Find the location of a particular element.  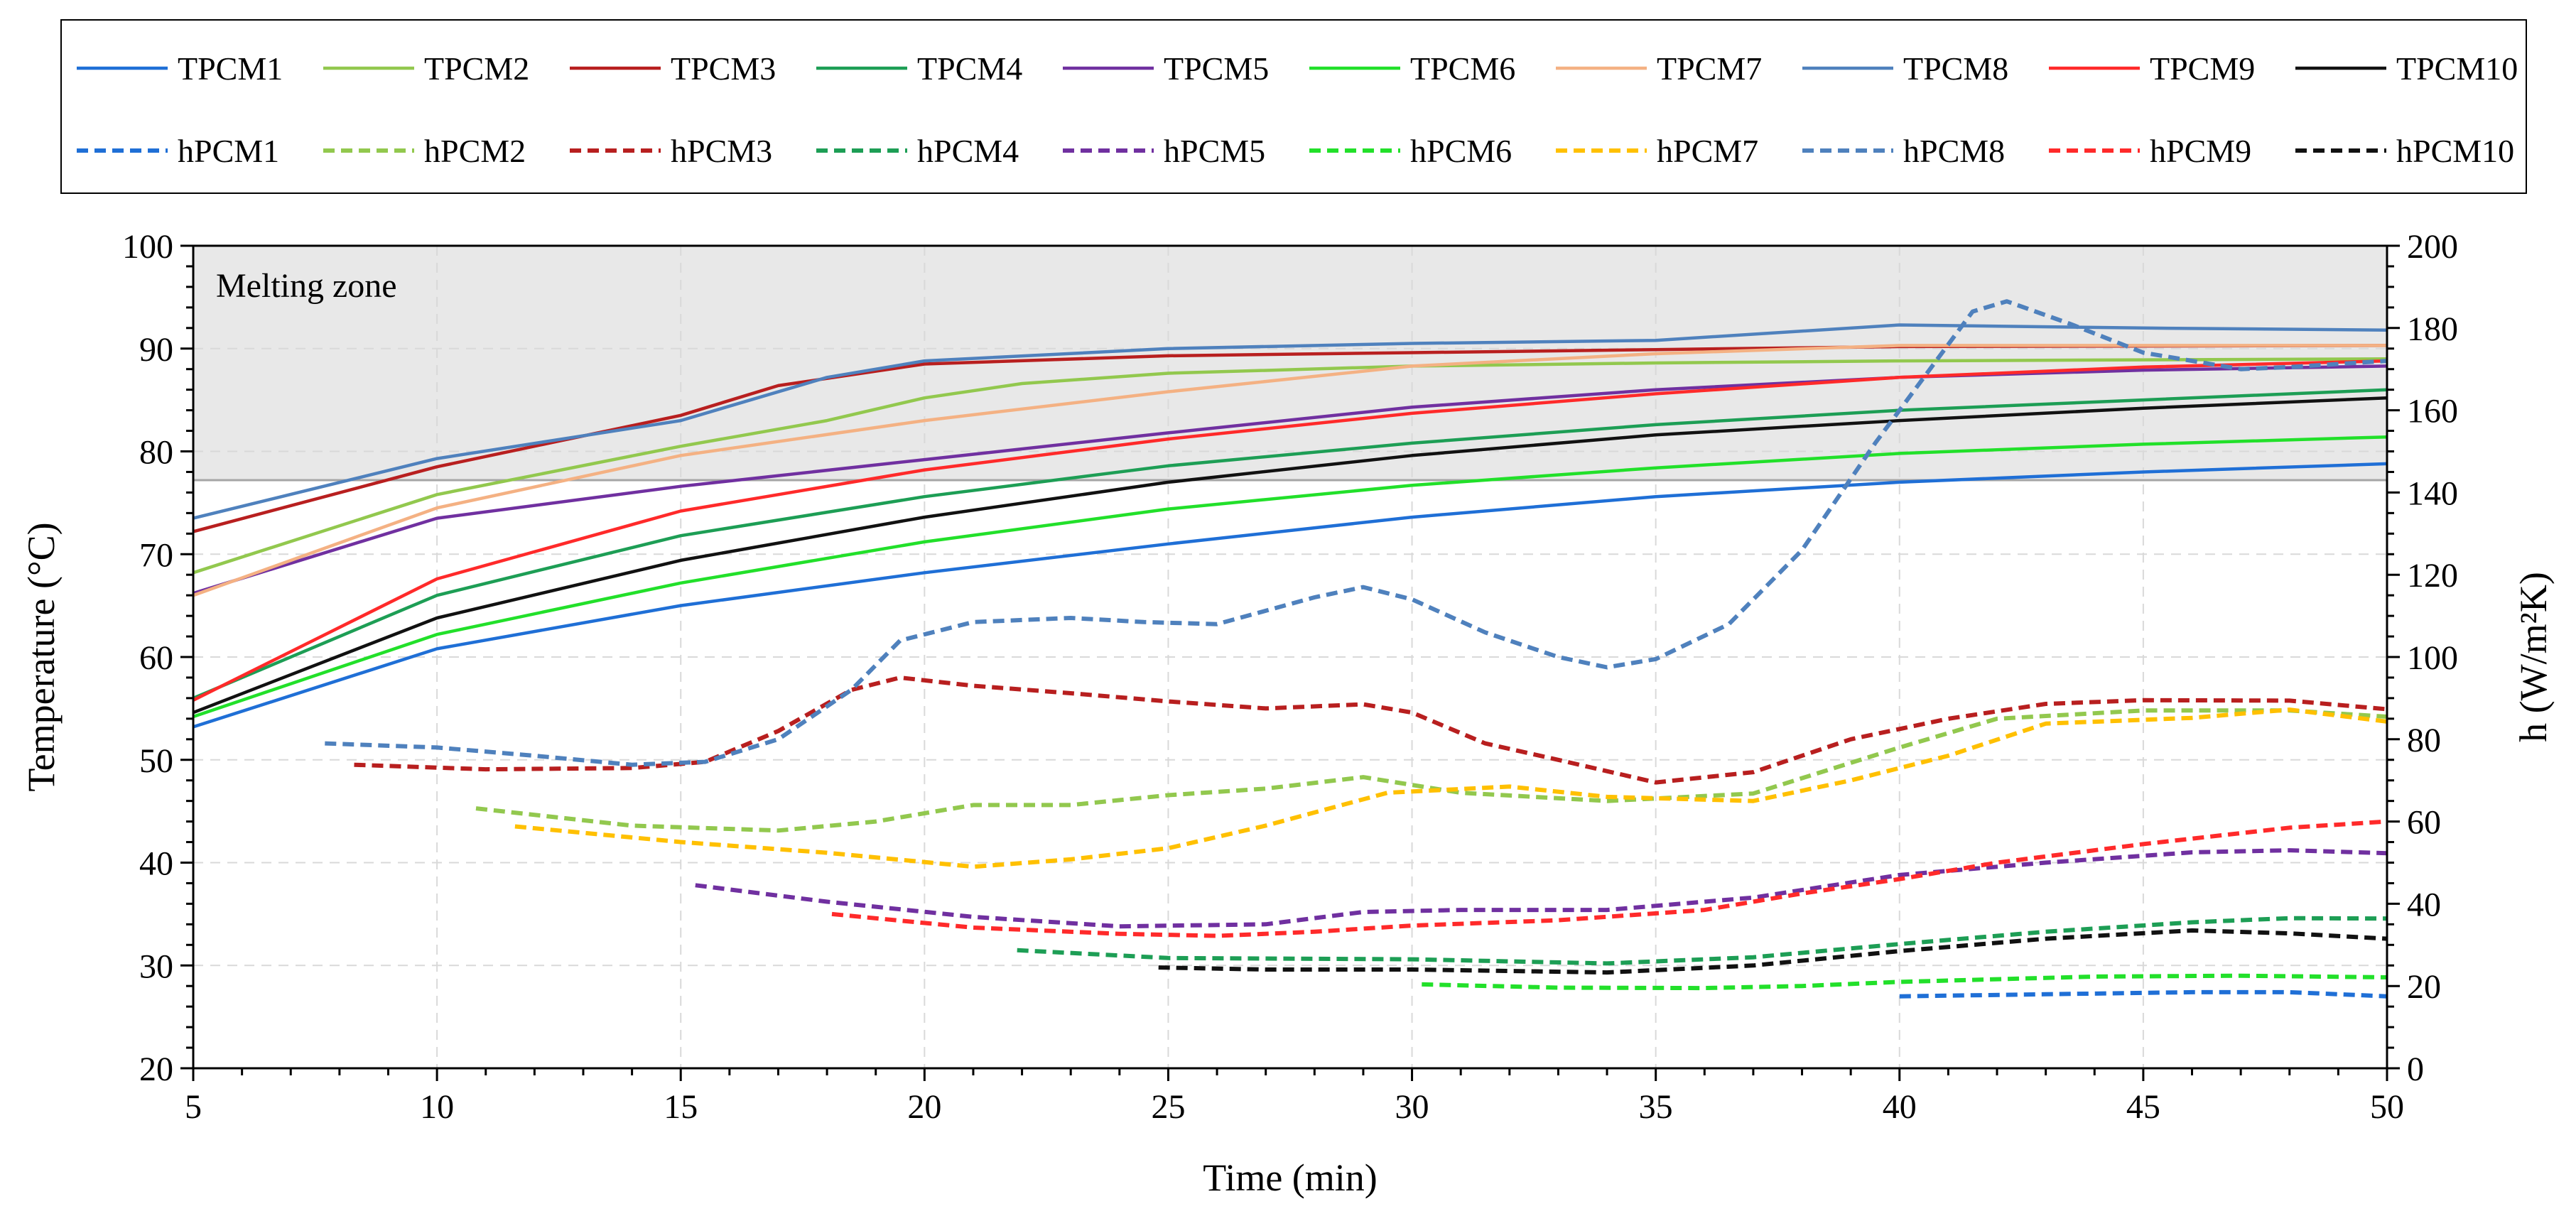

y-right-tick-label: 40 is located at coordinates (2424, 904).